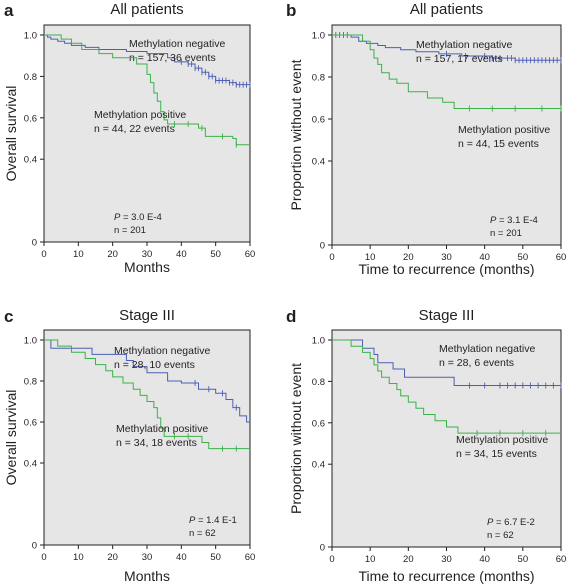  I want to click on p-value-text: = 3.1 E-4, so click(516, 220).